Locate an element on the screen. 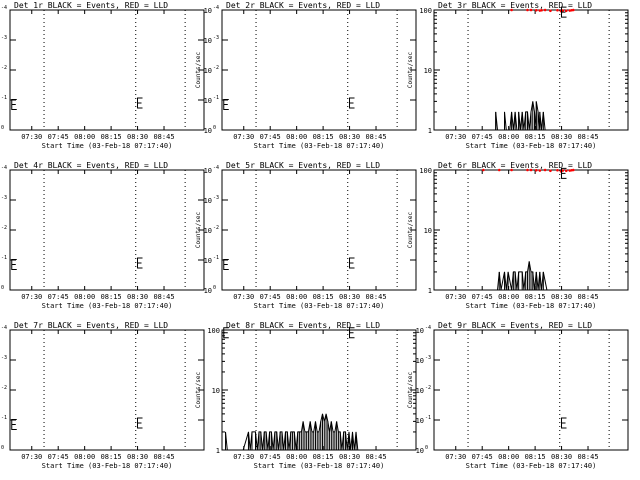 The width and height of the screenshot is (640, 480). panel-title: Det 3r BLACK = Events, RED = LLD is located at coordinates (515, 5).